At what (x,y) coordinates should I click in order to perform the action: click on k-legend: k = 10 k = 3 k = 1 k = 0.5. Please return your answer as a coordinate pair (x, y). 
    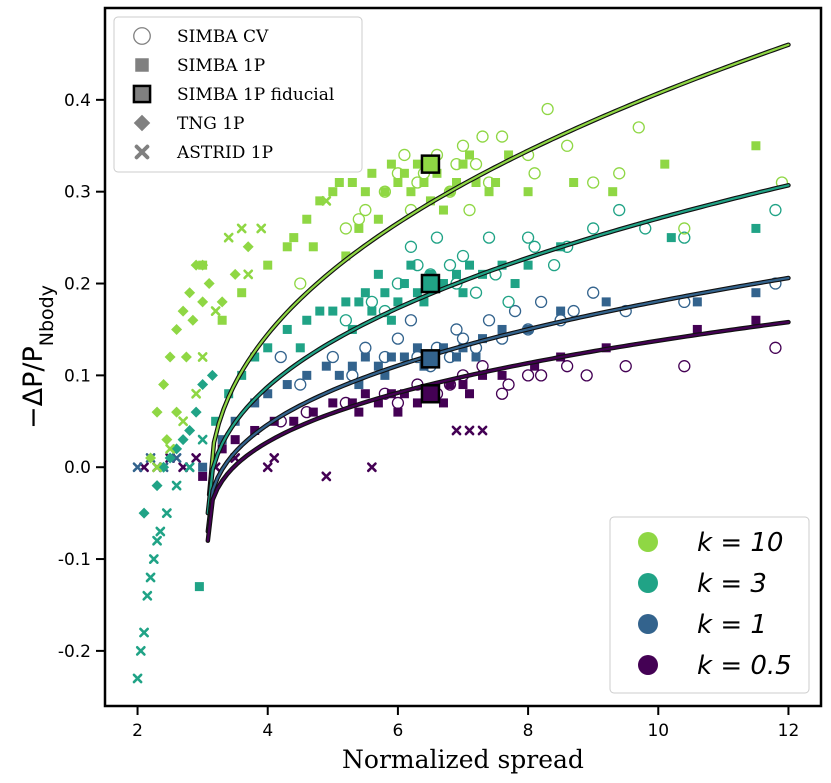
    Looking at the image, I should click on (709, 605).